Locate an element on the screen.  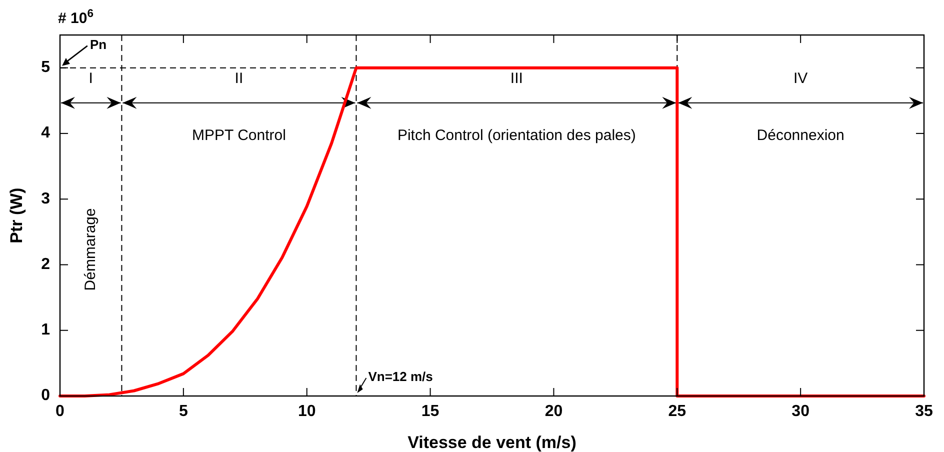
x-tick-label: 15 is located at coordinates (430, 411).